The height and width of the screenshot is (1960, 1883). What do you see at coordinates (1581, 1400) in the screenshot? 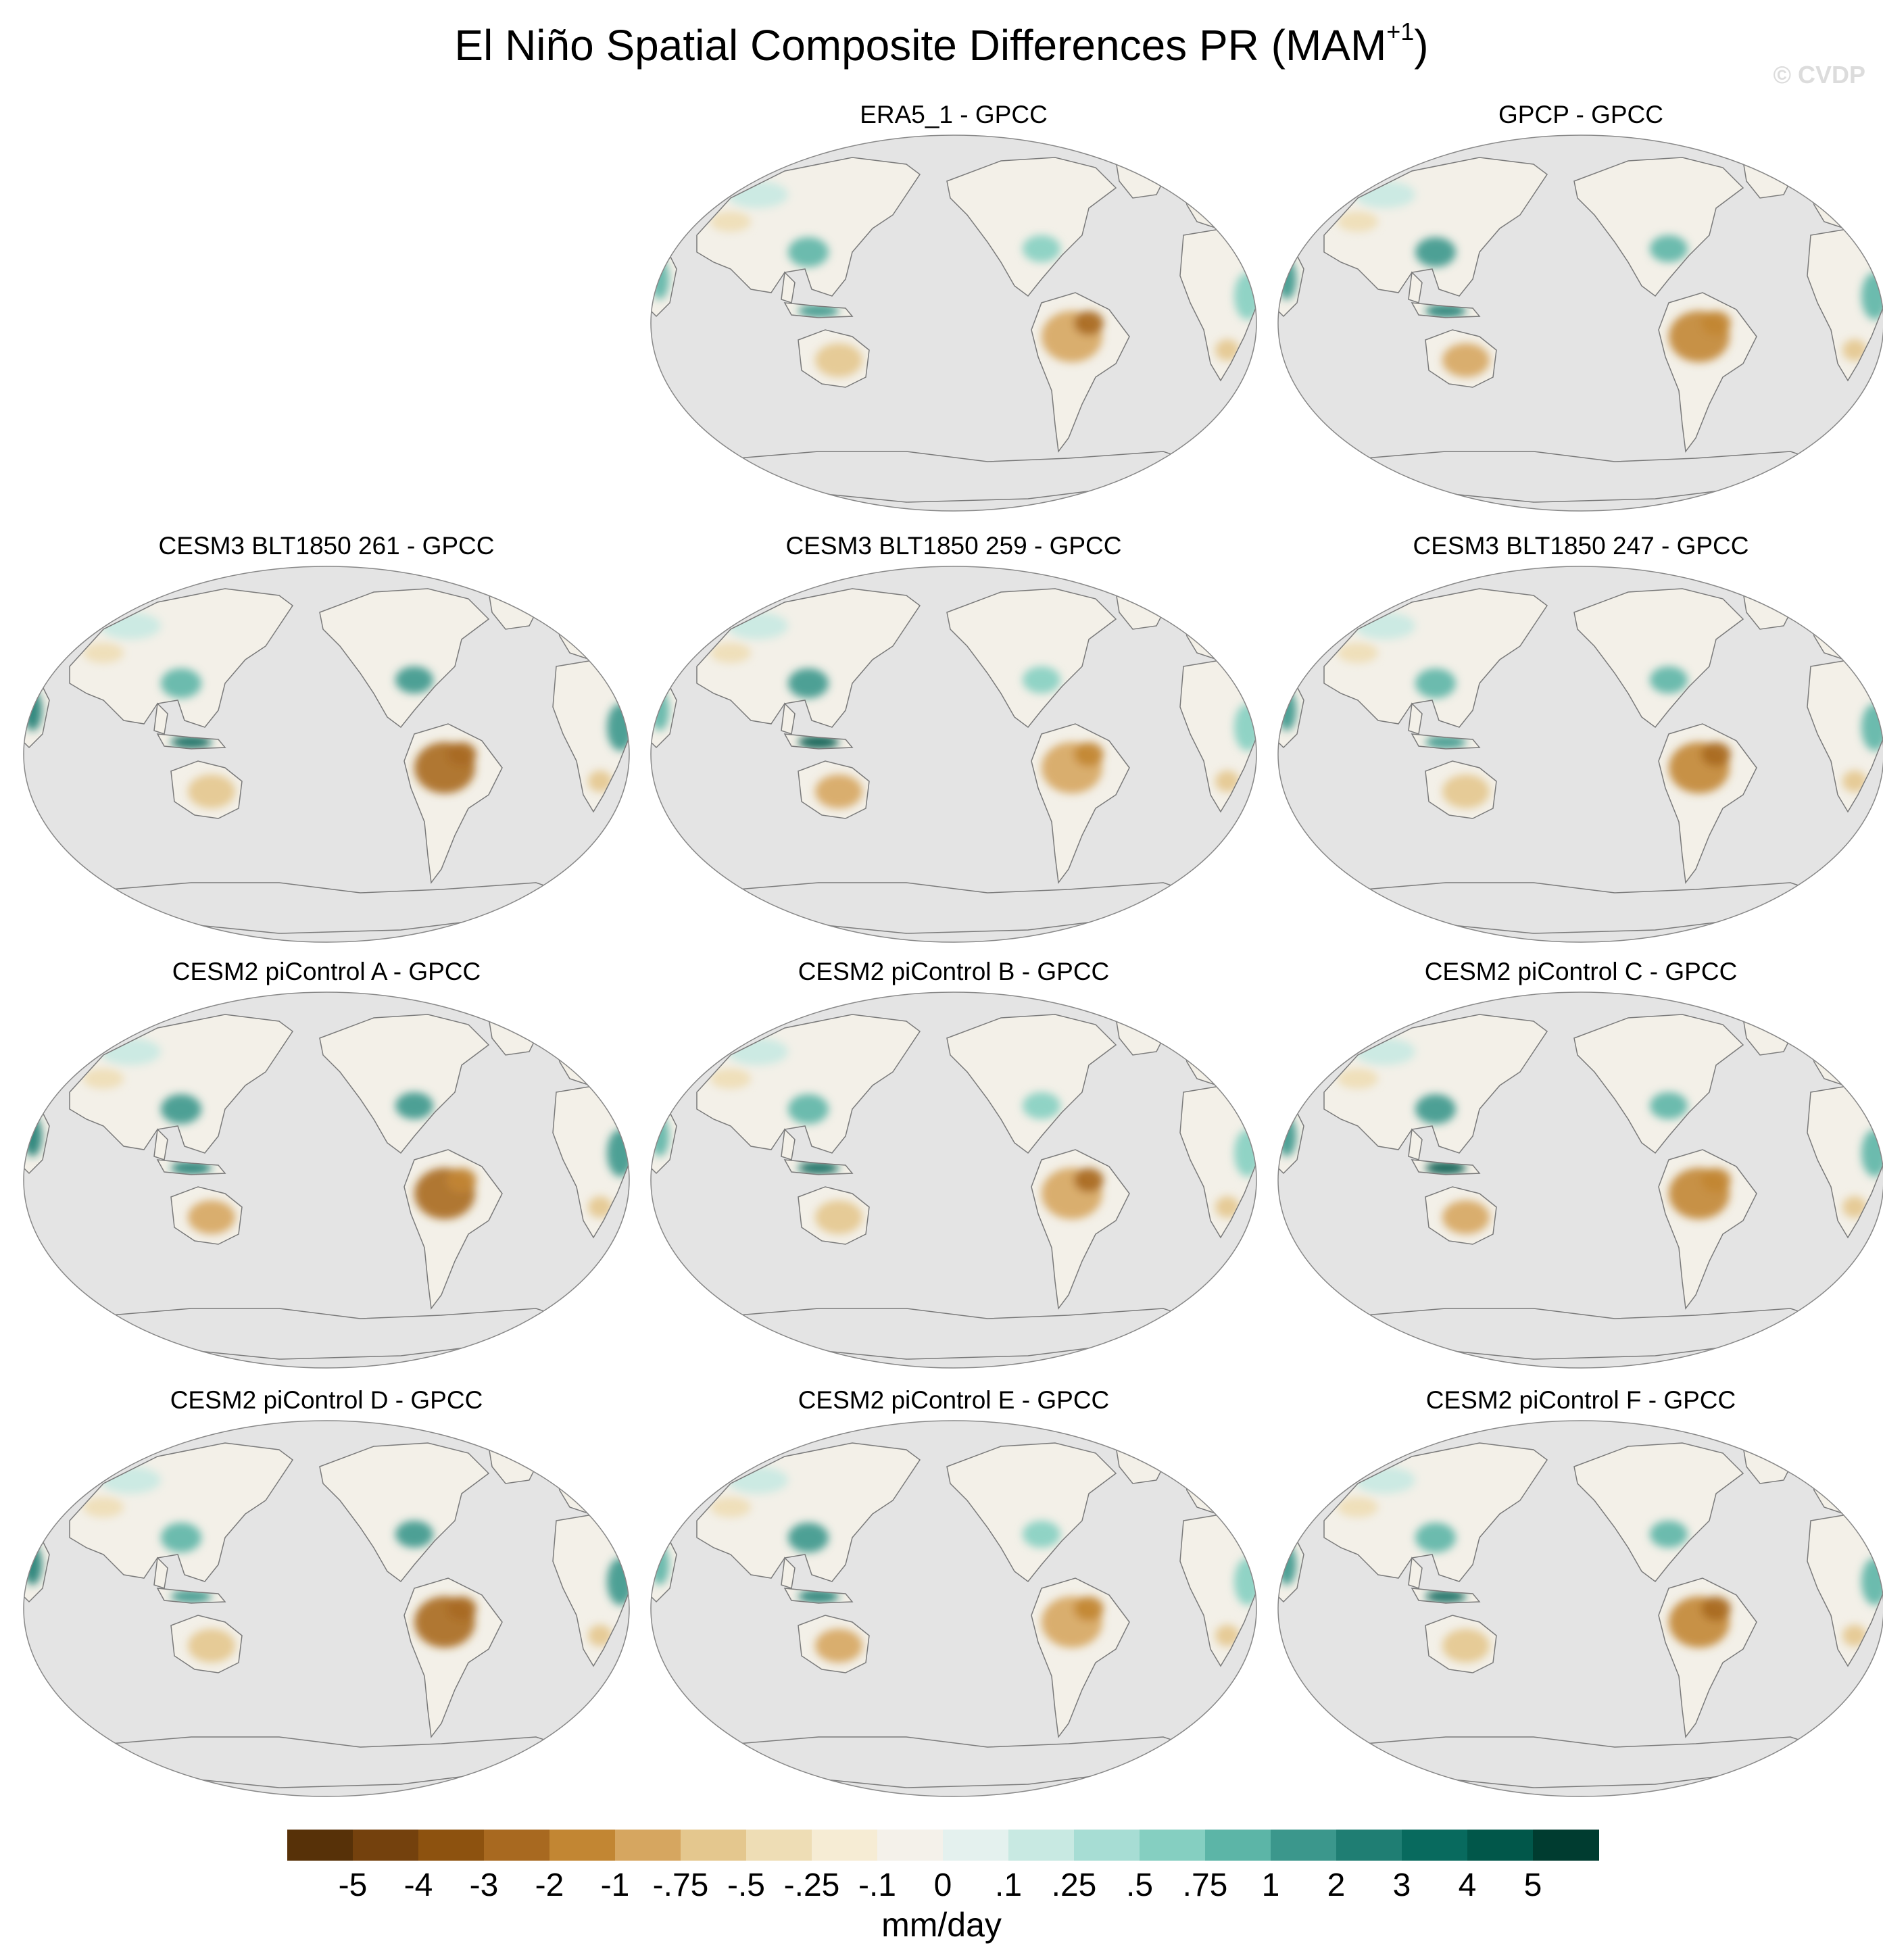
I see `panel-title: CESM2 piControl F - GPCC` at bounding box center [1581, 1400].